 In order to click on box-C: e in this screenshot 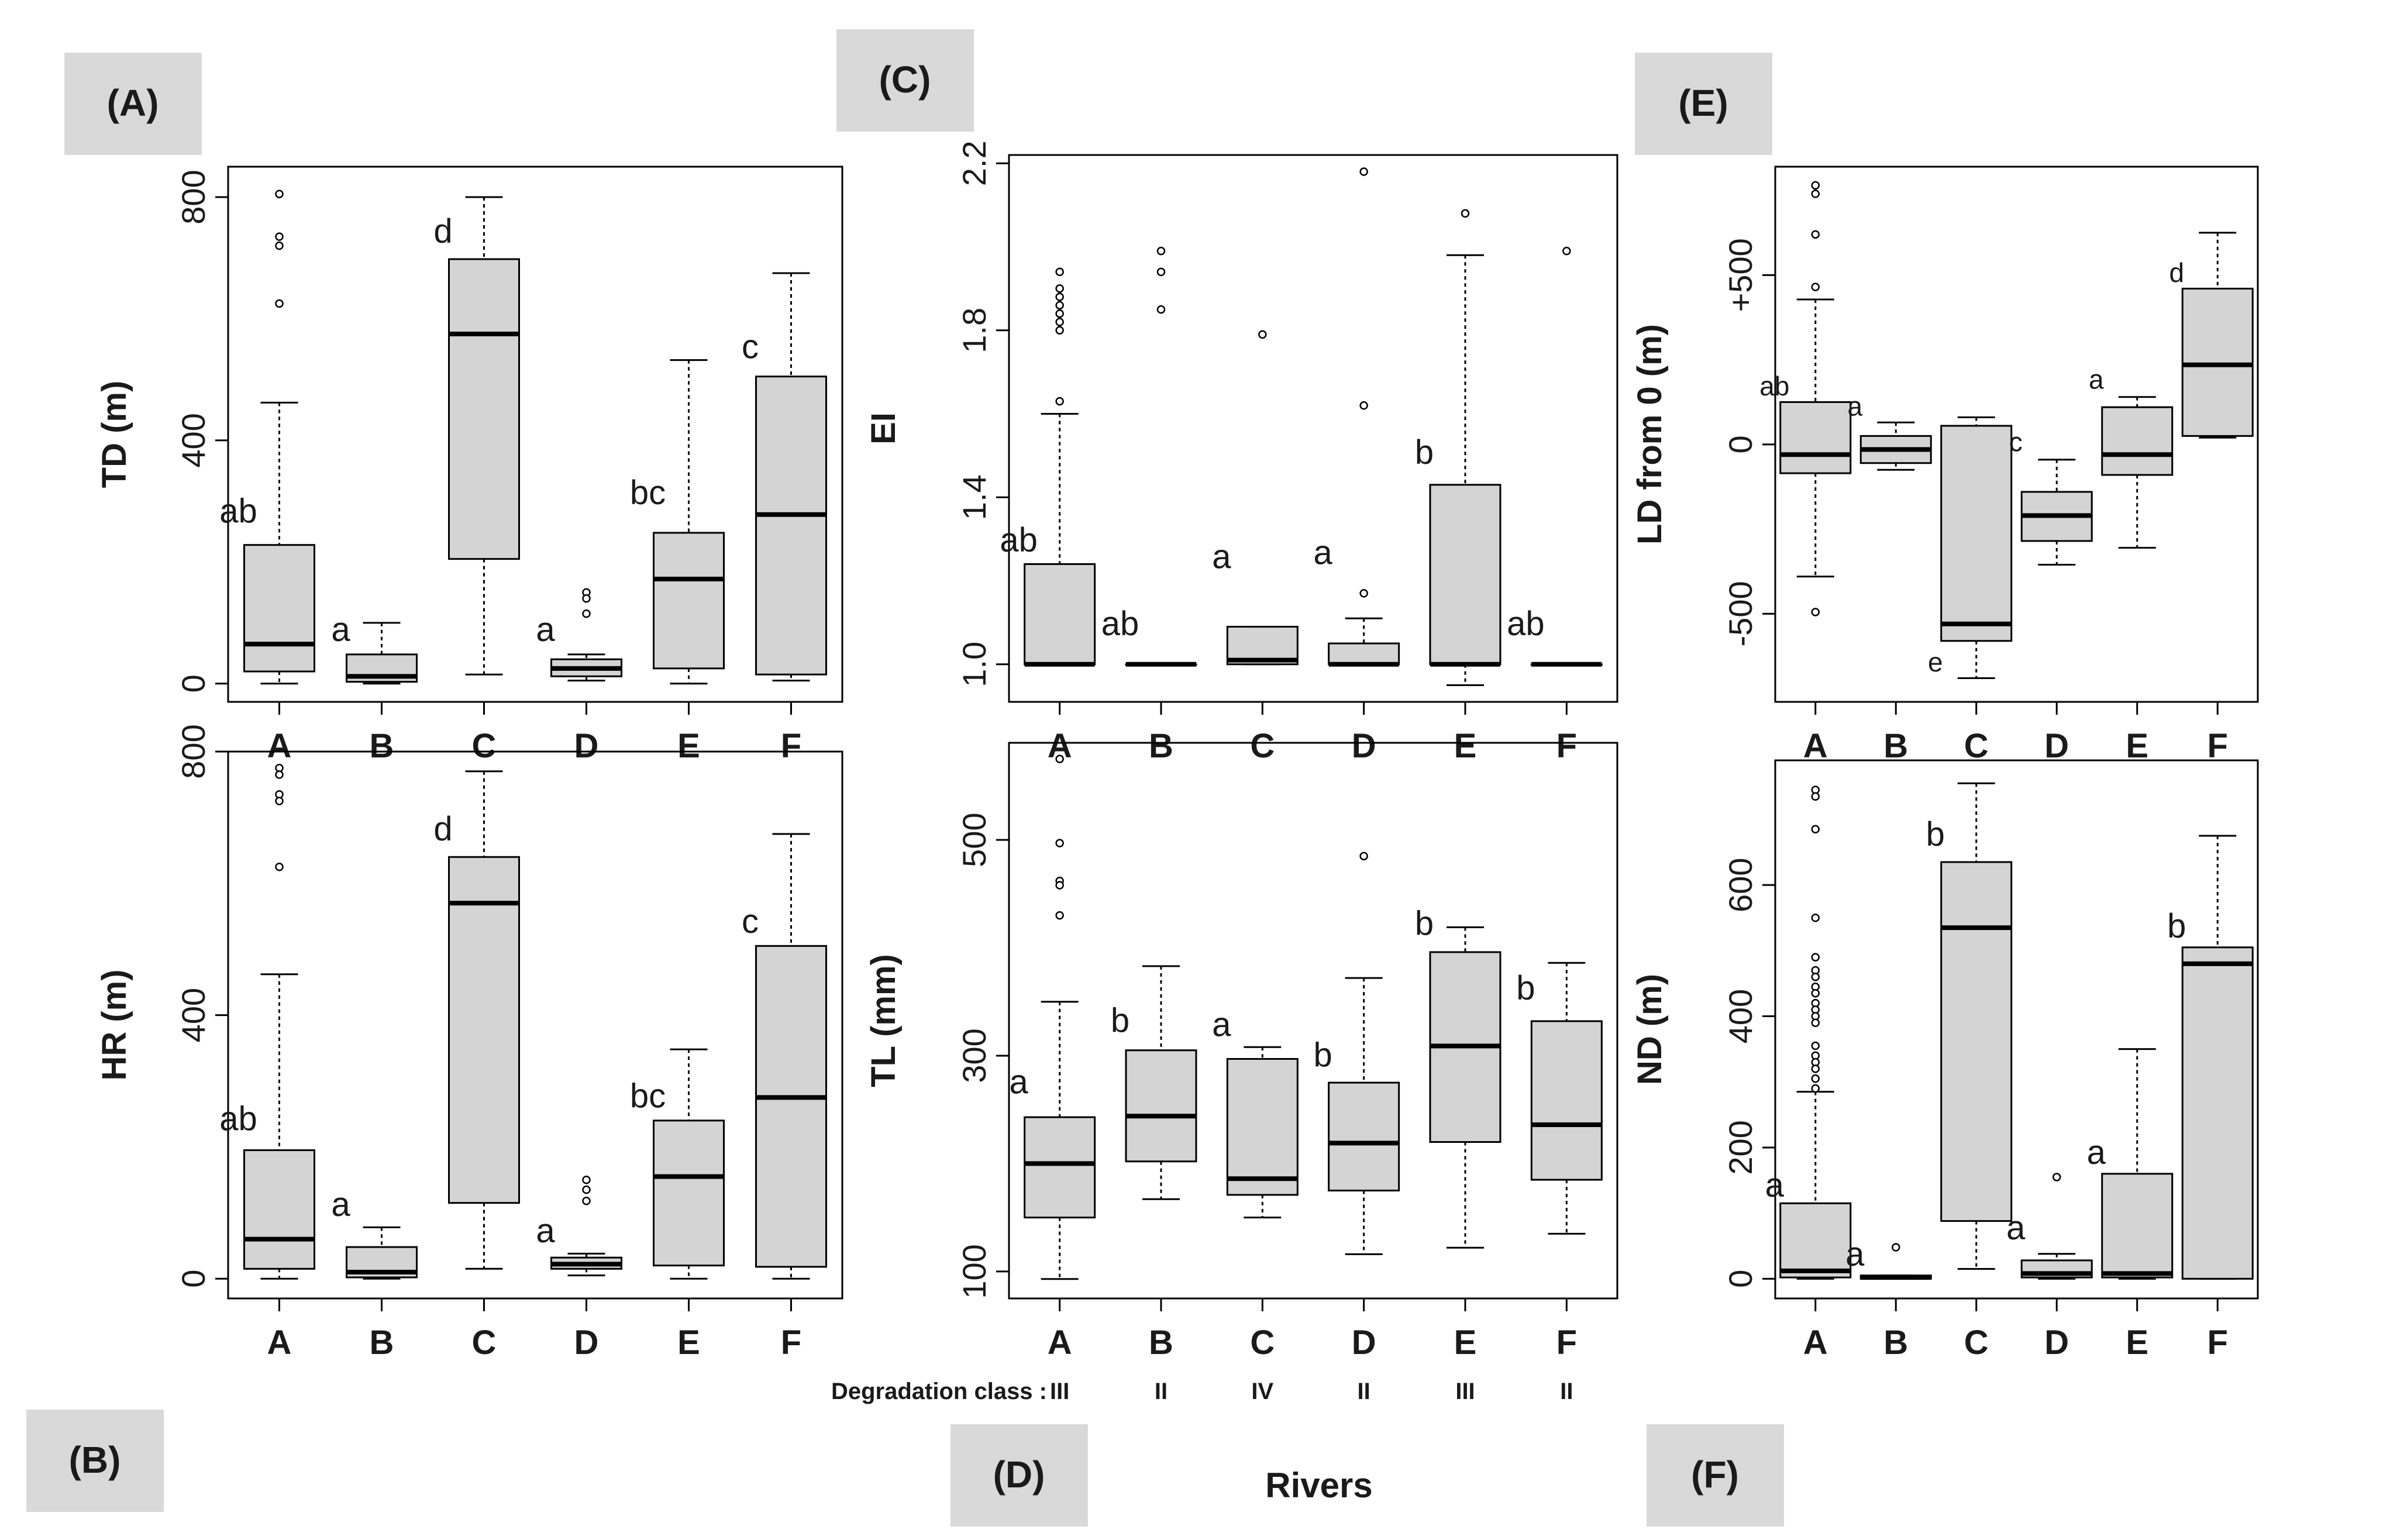, I will do `click(1970, 547)`.